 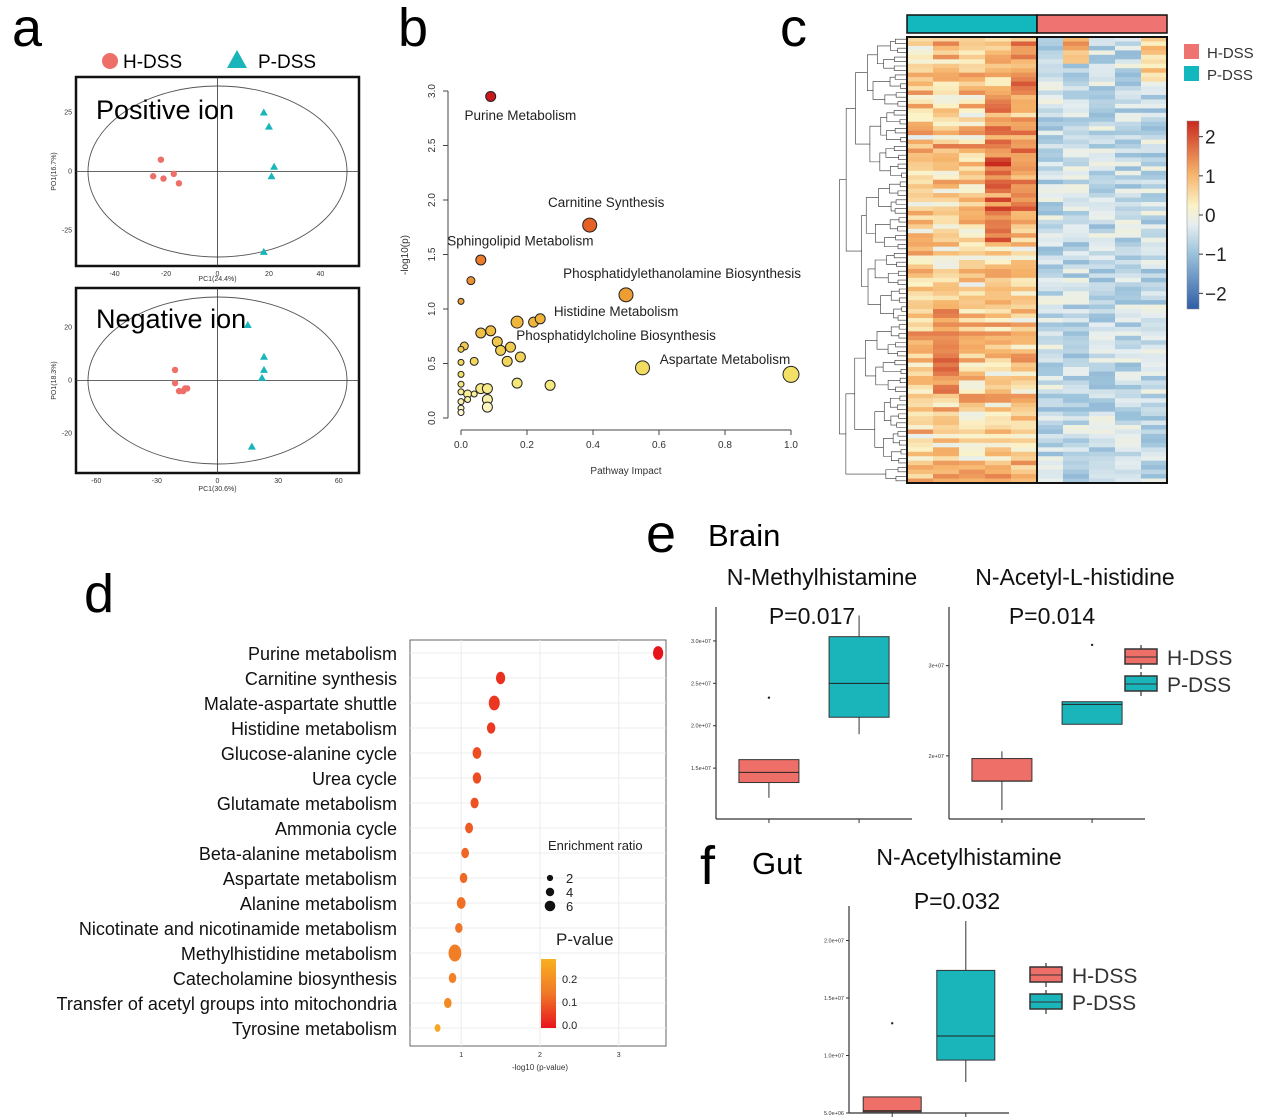 What do you see at coordinates (1074, 577) in the screenshot?
I see `boxplot-title: N-Acetyl-L-histidine` at bounding box center [1074, 577].